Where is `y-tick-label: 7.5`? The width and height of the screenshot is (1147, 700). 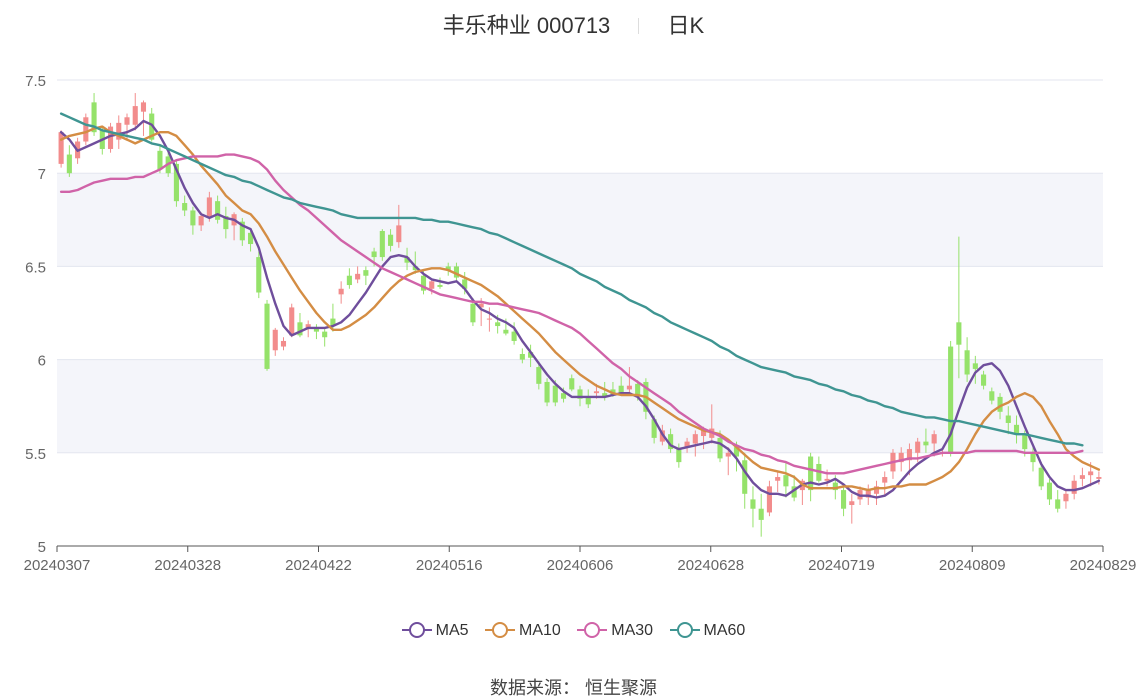
y-tick-label: 7.5 is located at coordinates (35, 81).